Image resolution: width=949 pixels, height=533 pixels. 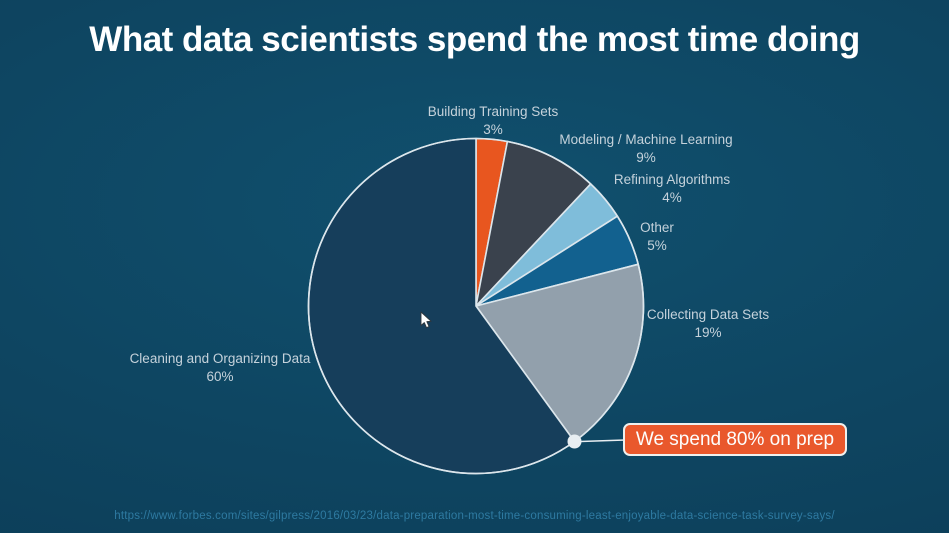 I want to click on slice-label-building-training-sets: Building Training Sets 3%, so click(x=493, y=121).